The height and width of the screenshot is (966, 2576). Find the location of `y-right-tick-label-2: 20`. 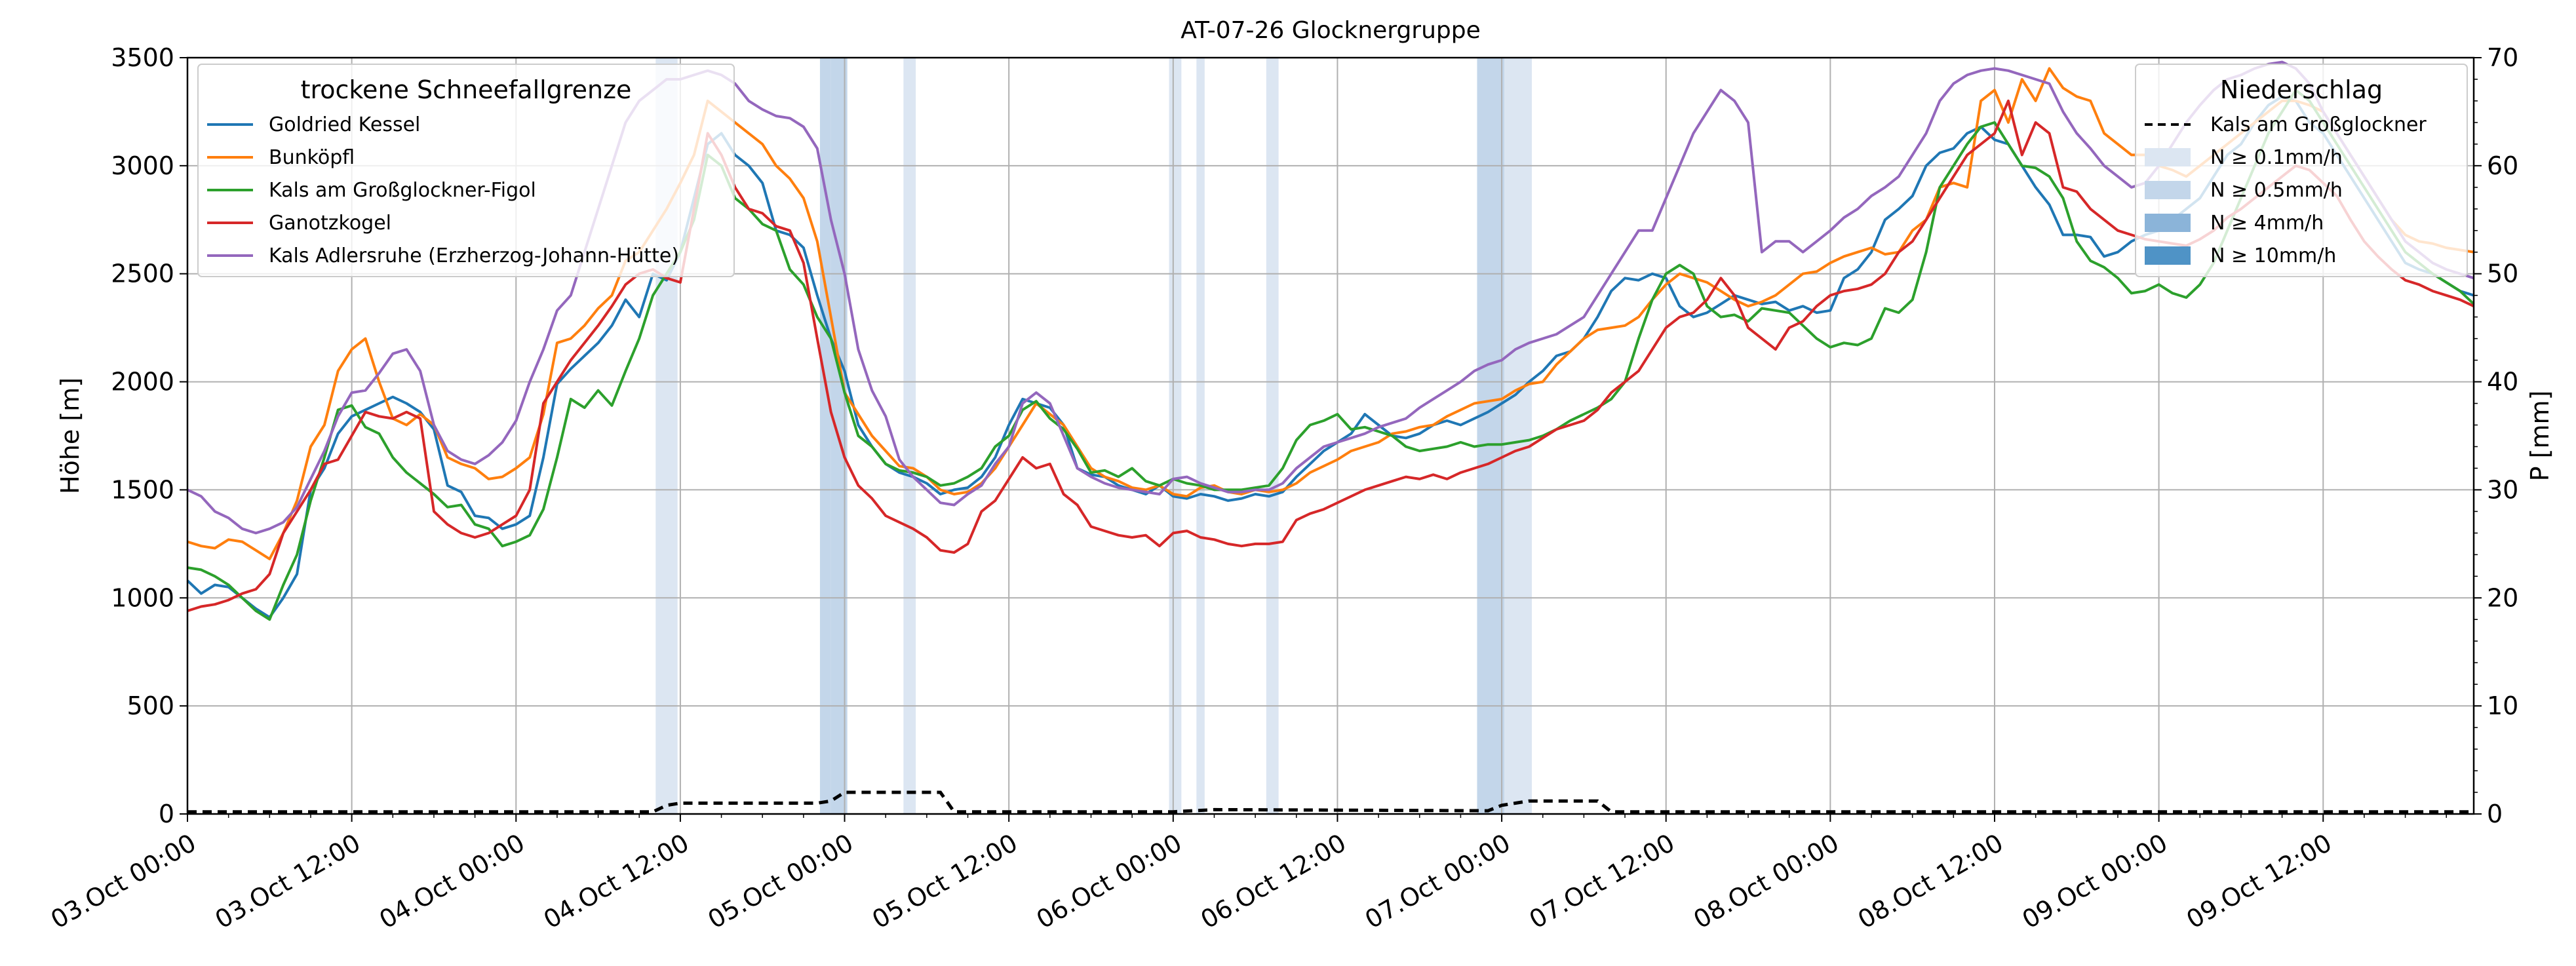

y-right-tick-label-2: 20 is located at coordinates (2502, 597).